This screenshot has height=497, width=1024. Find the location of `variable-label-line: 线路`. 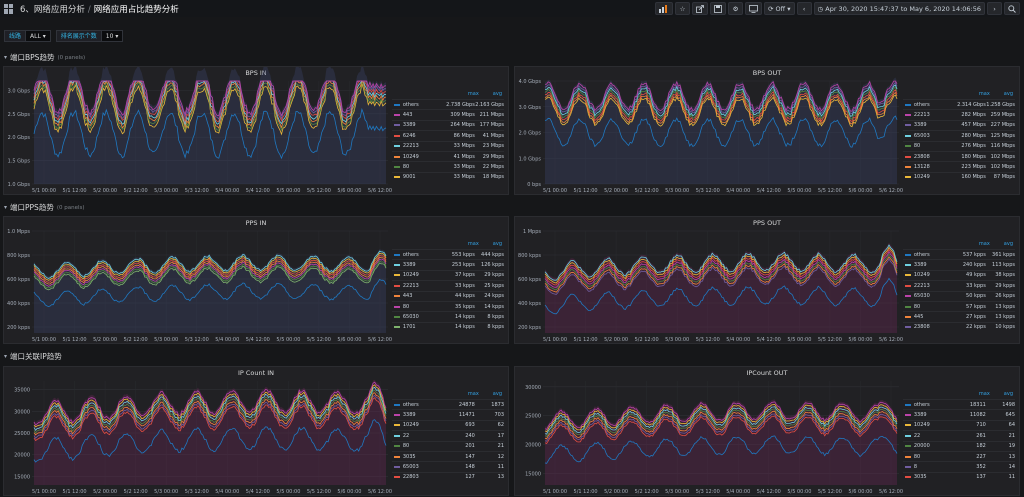

variable-label-line: 线路 is located at coordinates (15, 36).